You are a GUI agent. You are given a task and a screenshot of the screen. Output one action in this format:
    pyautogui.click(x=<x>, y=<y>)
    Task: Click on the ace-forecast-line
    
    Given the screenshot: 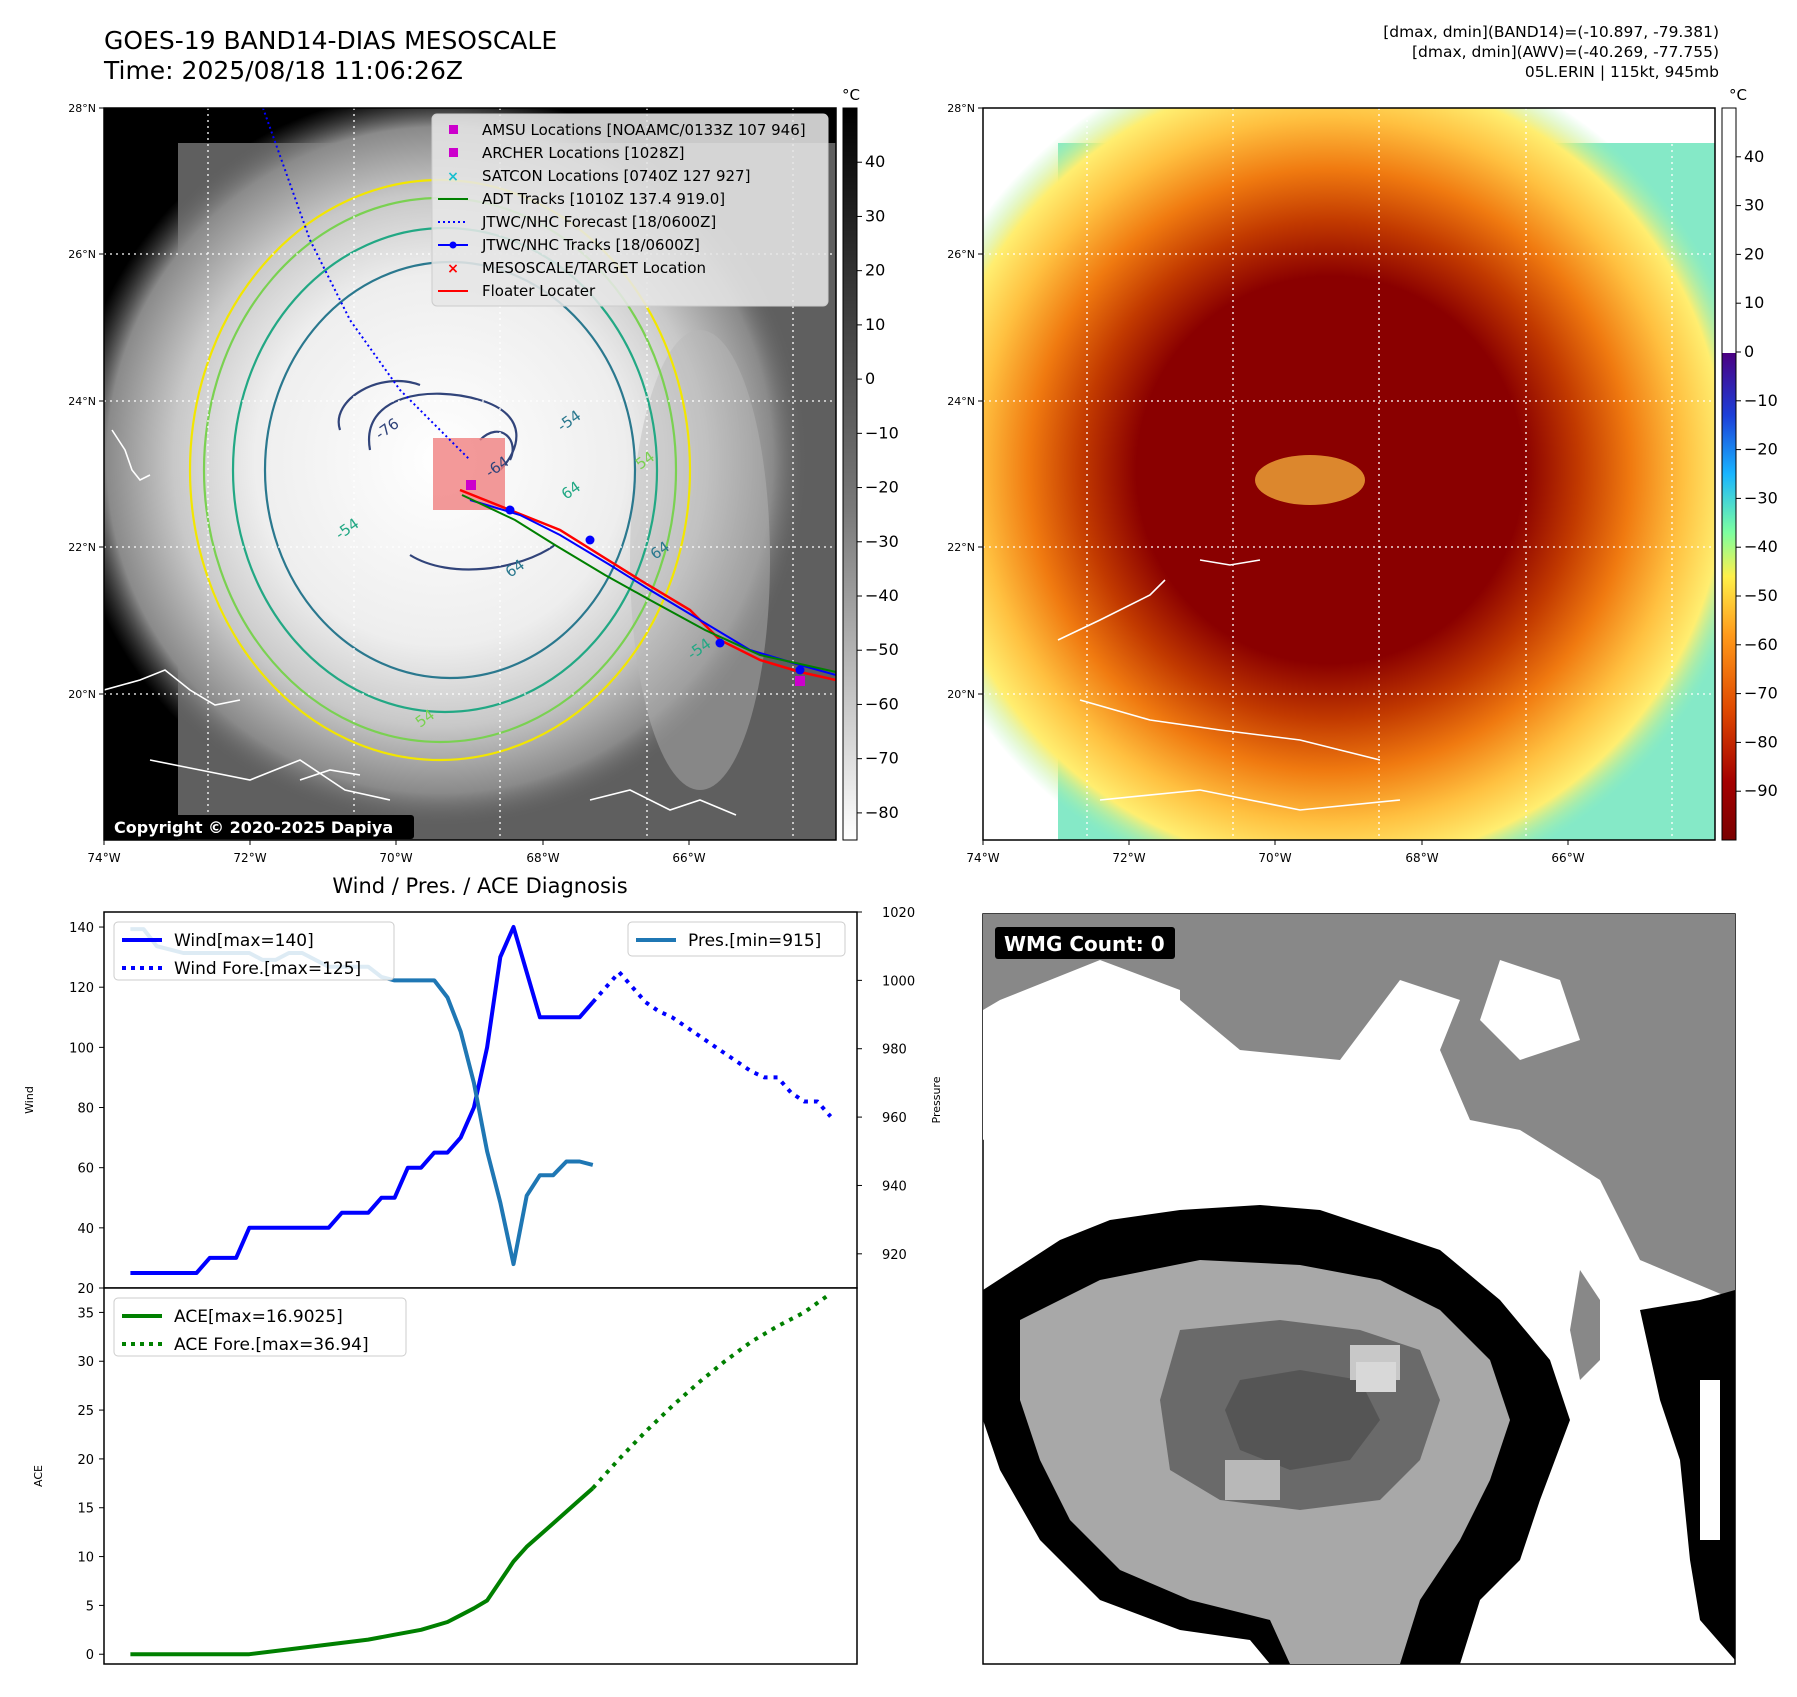 What is the action you would take?
    pyautogui.click(x=711, y=1390)
    